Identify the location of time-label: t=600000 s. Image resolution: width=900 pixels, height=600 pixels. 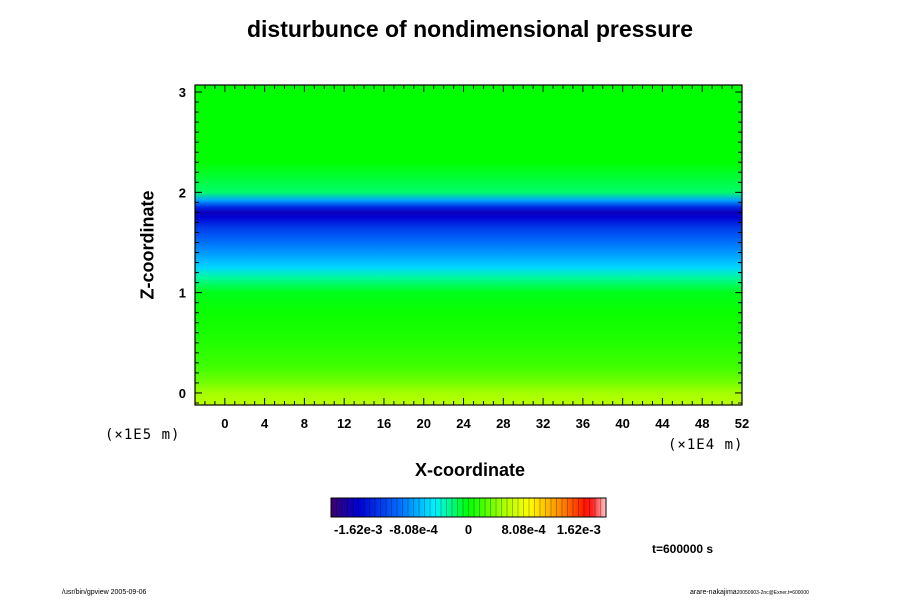
(683, 549).